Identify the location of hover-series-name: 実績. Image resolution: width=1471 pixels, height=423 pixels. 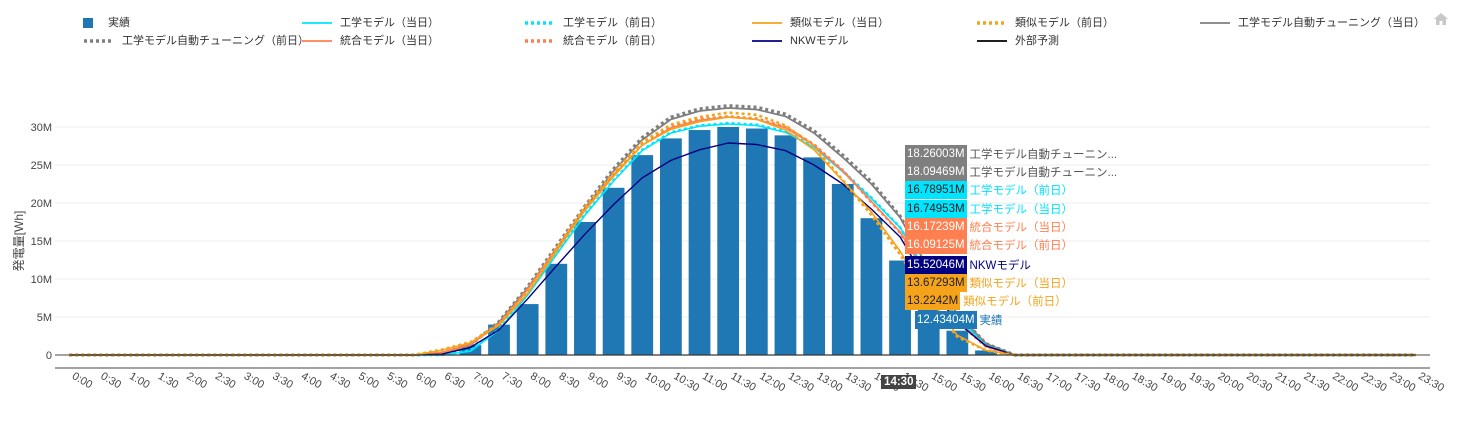
(991, 321).